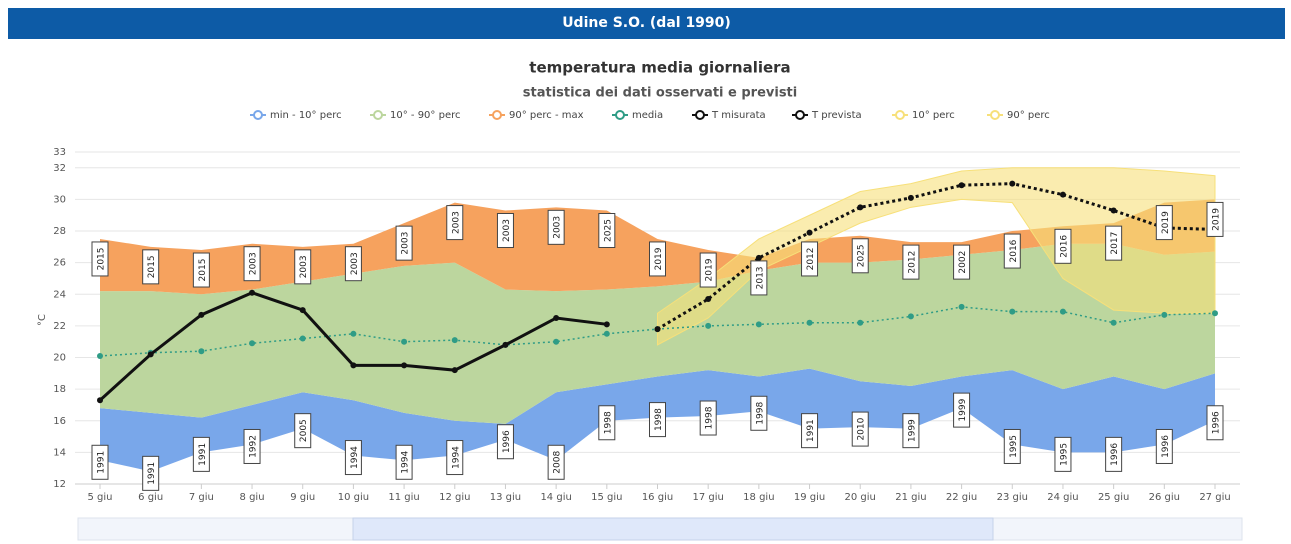 The width and height of the screenshot is (1291, 544). Describe the element at coordinates (425, 115) in the screenshot. I see `legend-label: 10° - 90° perc` at that location.